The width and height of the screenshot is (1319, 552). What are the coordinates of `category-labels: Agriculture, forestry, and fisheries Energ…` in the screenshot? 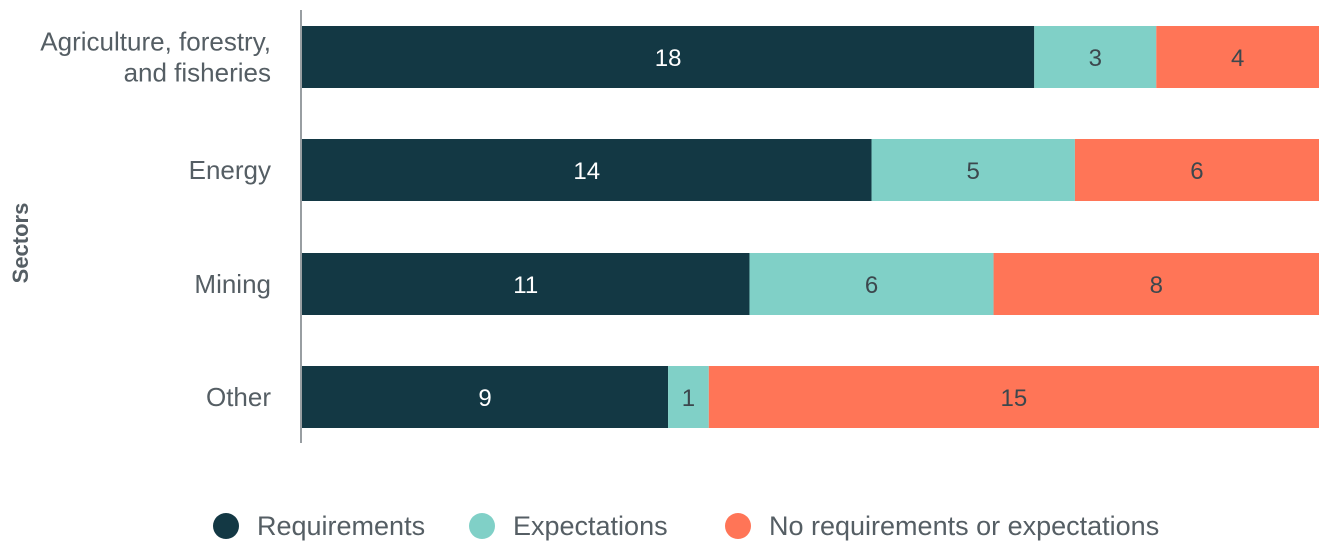 It's located at (155, 220).